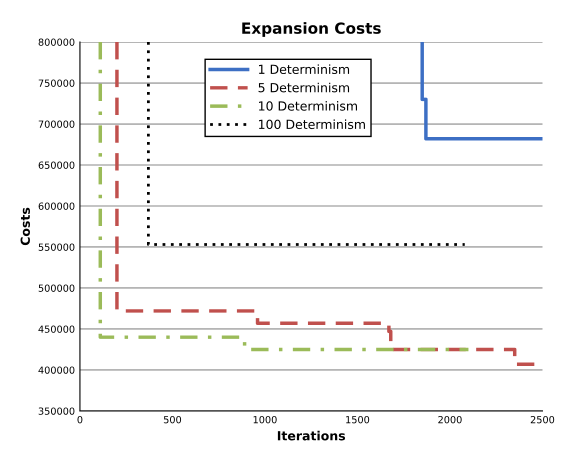  Describe the element at coordinates (56, 329) in the screenshot. I see `y-tick-label: 450000` at that location.